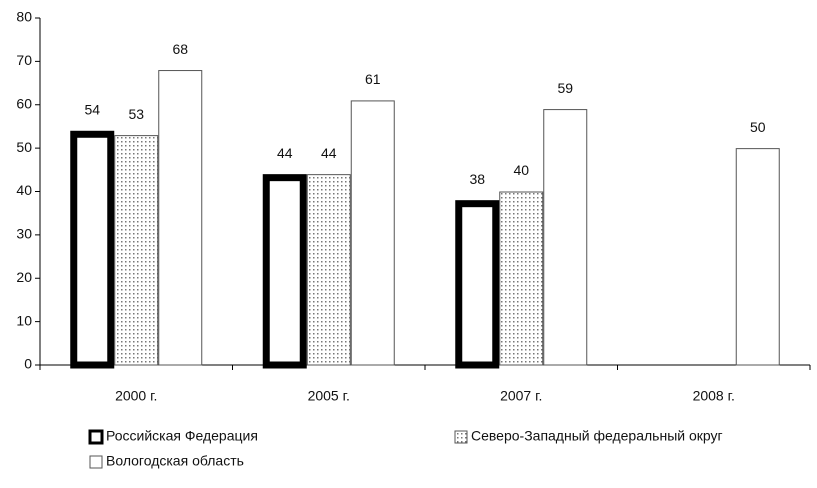  I want to click on value-label: 40, so click(521, 170).